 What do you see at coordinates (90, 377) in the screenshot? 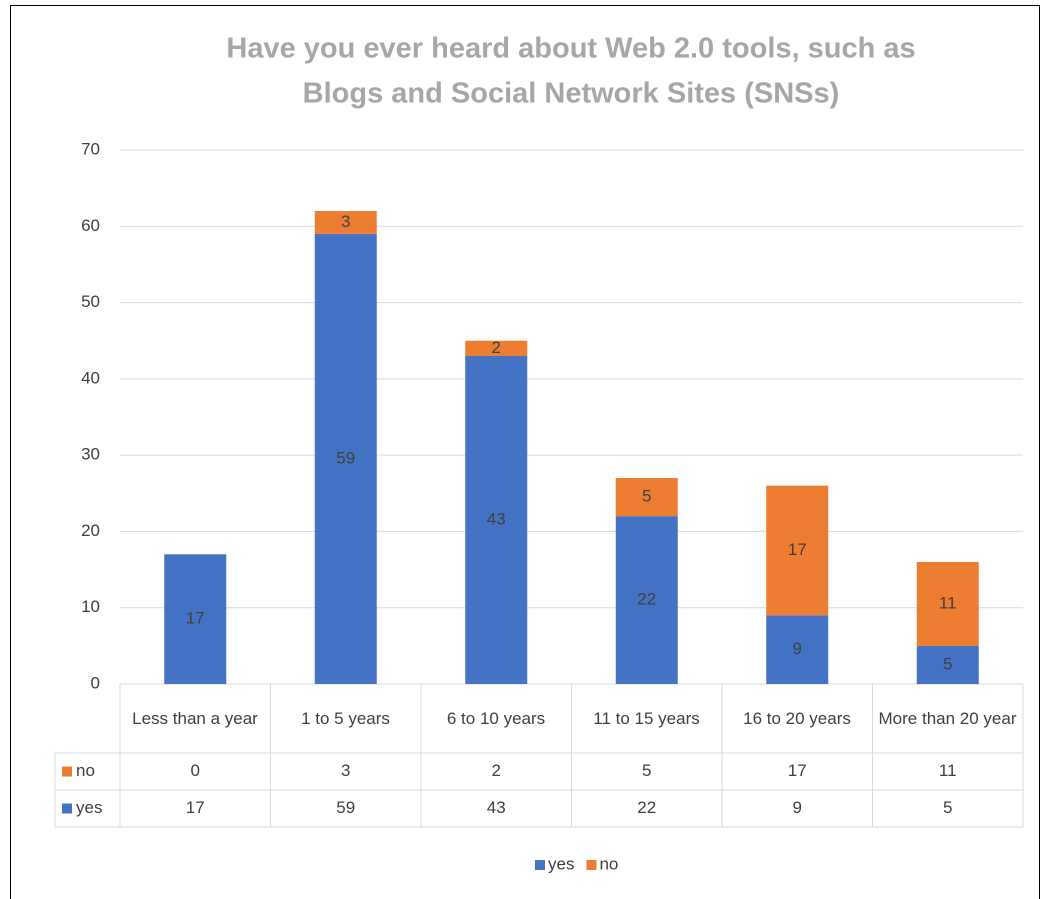
I see `y-tick-label: 40` at bounding box center [90, 377].